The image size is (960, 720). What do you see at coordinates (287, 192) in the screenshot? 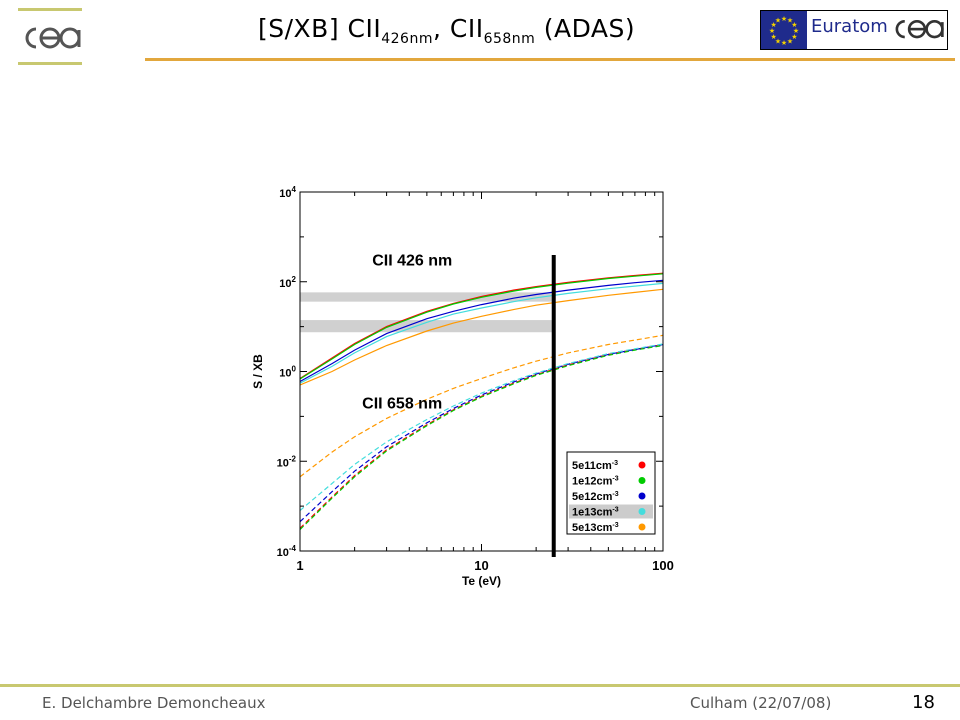
I see `y-tick-label: 10⁴` at bounding box center [287, 192].